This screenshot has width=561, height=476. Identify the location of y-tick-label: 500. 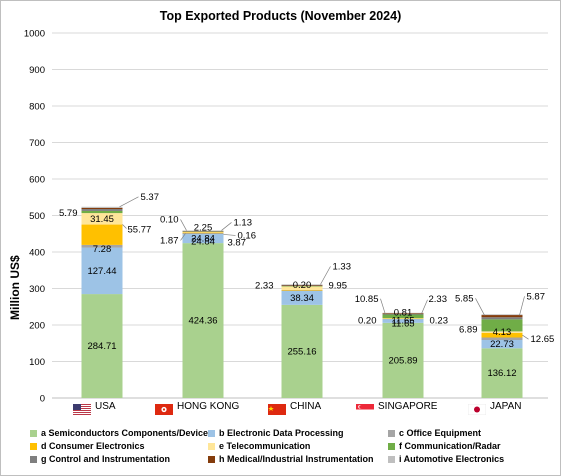
(37, 216).